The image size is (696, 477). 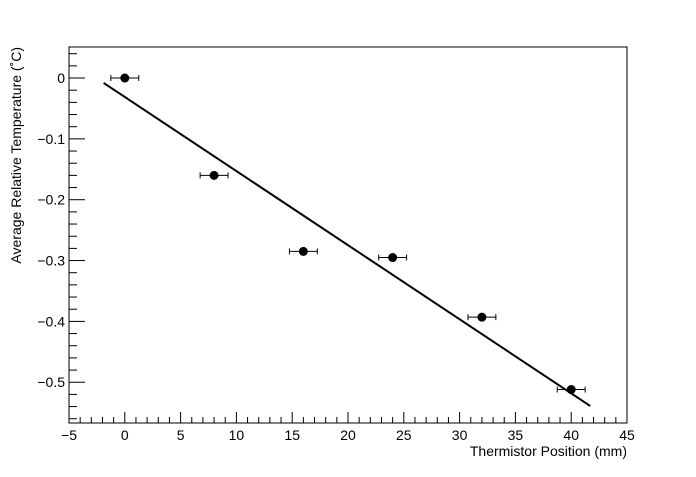 What do you see at coordinates (548, 451) in the screenshot?
I see `x-axis-label: Thermistor Position (mm)` at bounding box center [548, 451].